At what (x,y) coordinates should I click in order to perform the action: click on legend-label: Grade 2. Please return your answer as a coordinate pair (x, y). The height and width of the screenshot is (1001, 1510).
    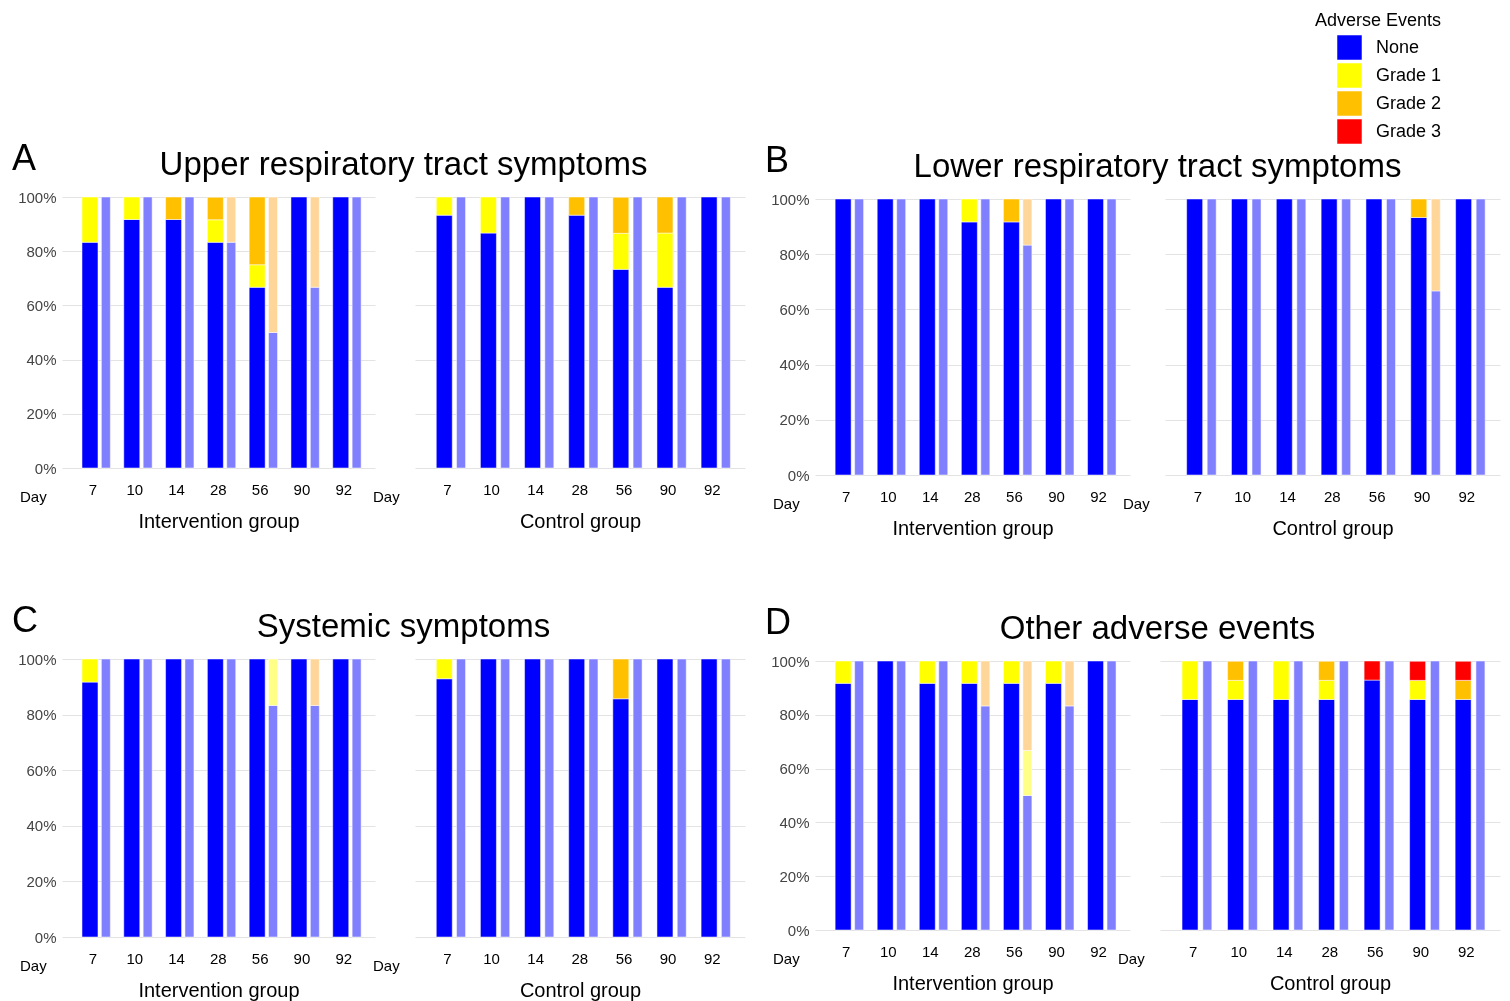
    Looking at the image, I should click on (1409, 102).